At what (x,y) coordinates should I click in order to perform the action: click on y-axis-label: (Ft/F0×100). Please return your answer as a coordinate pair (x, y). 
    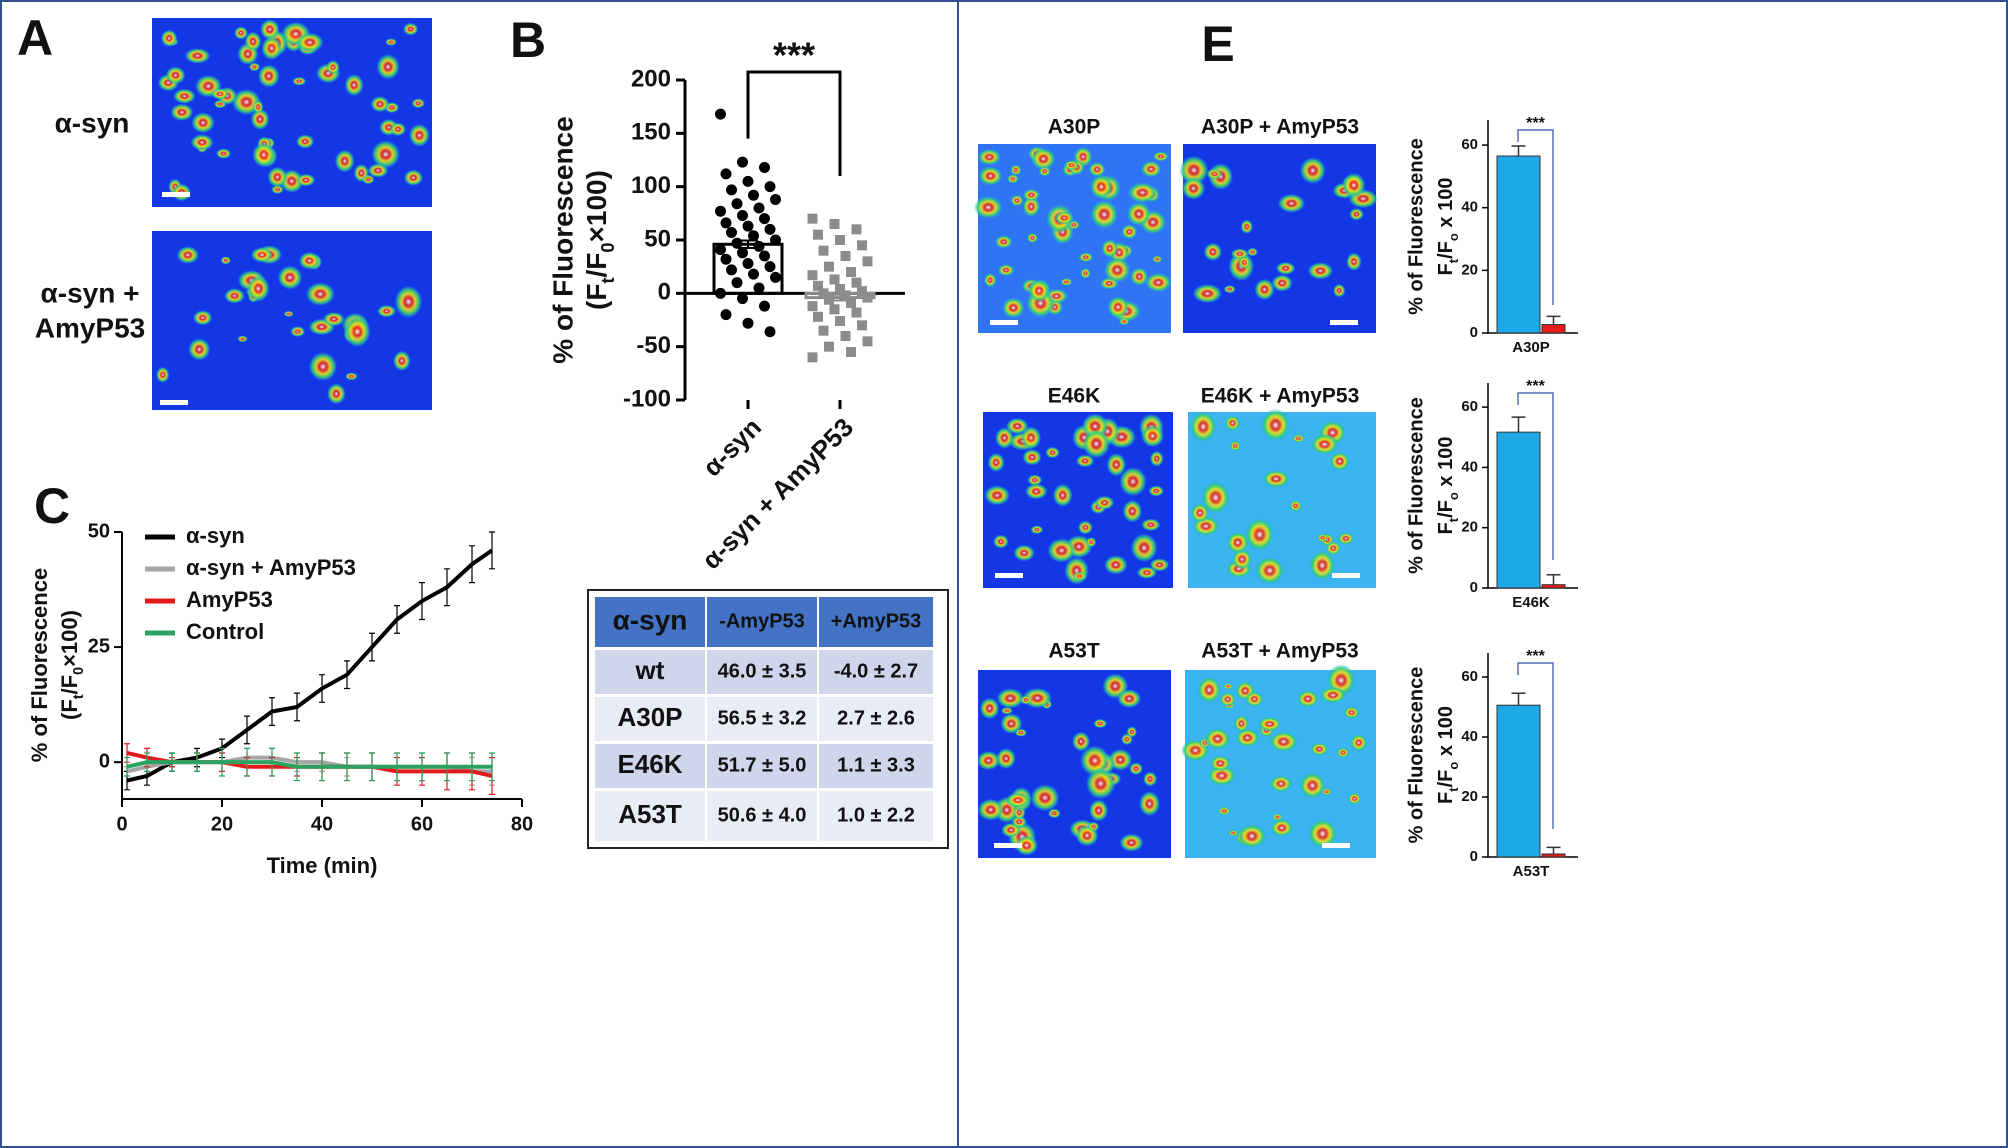
    Looking at the image, I should click on (599, 240).